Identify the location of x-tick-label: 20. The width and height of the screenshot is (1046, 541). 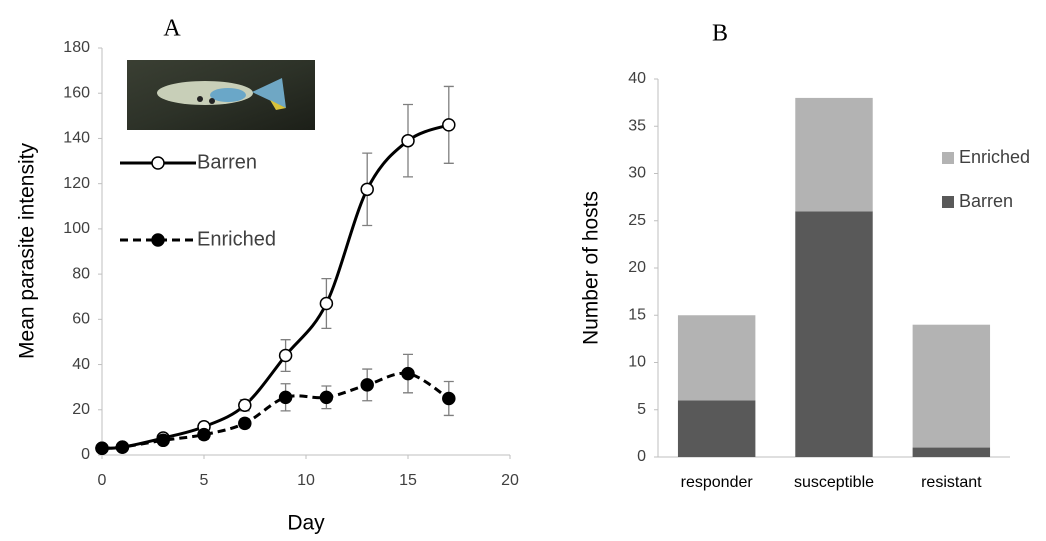
(510, 480).